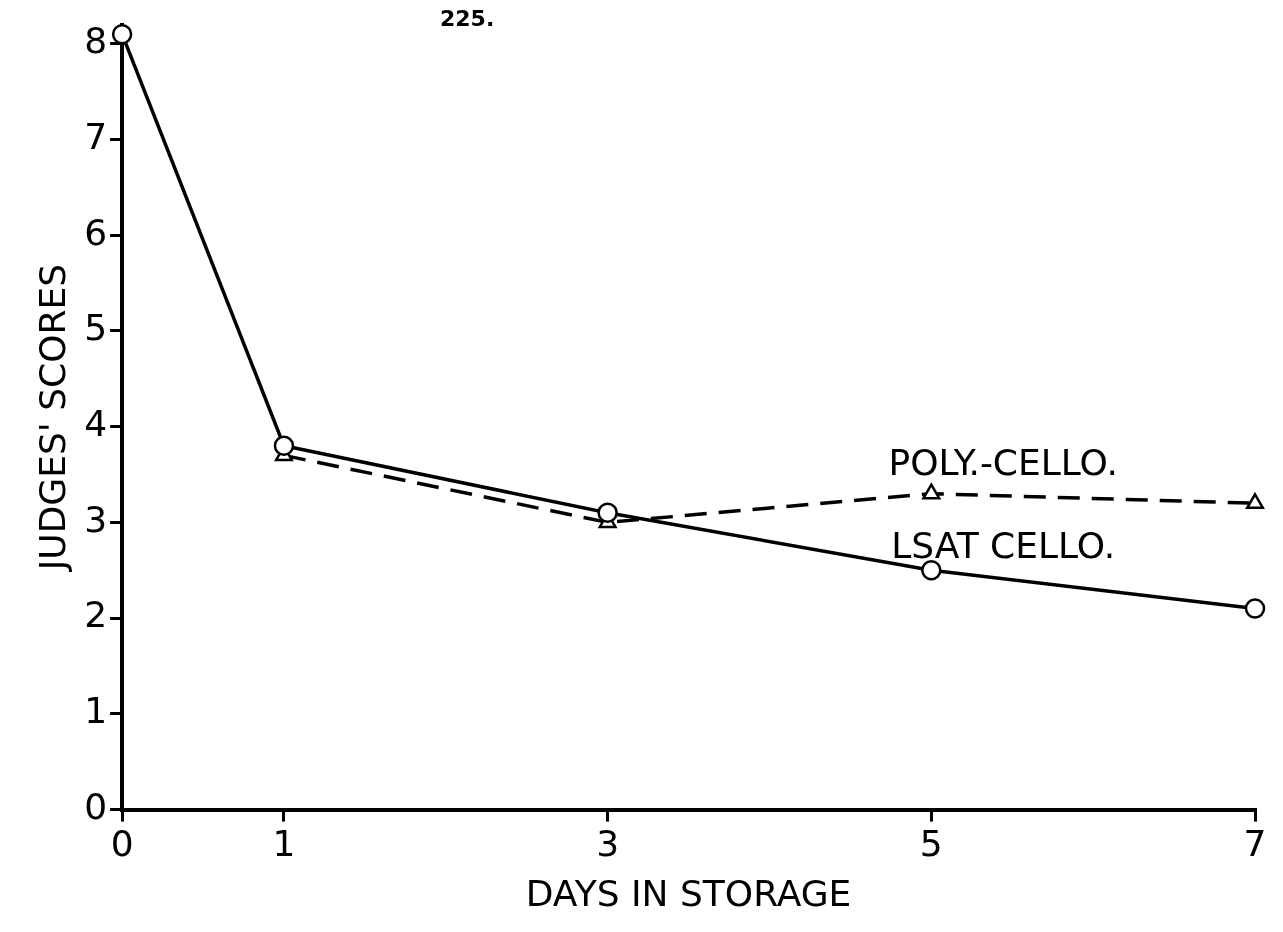 The width and height of the screenshot is (1283, 932). Describe the element at coordinates (1003, 546) in the screenshot. I see `series-label: LSAT CELLO.` at that location.